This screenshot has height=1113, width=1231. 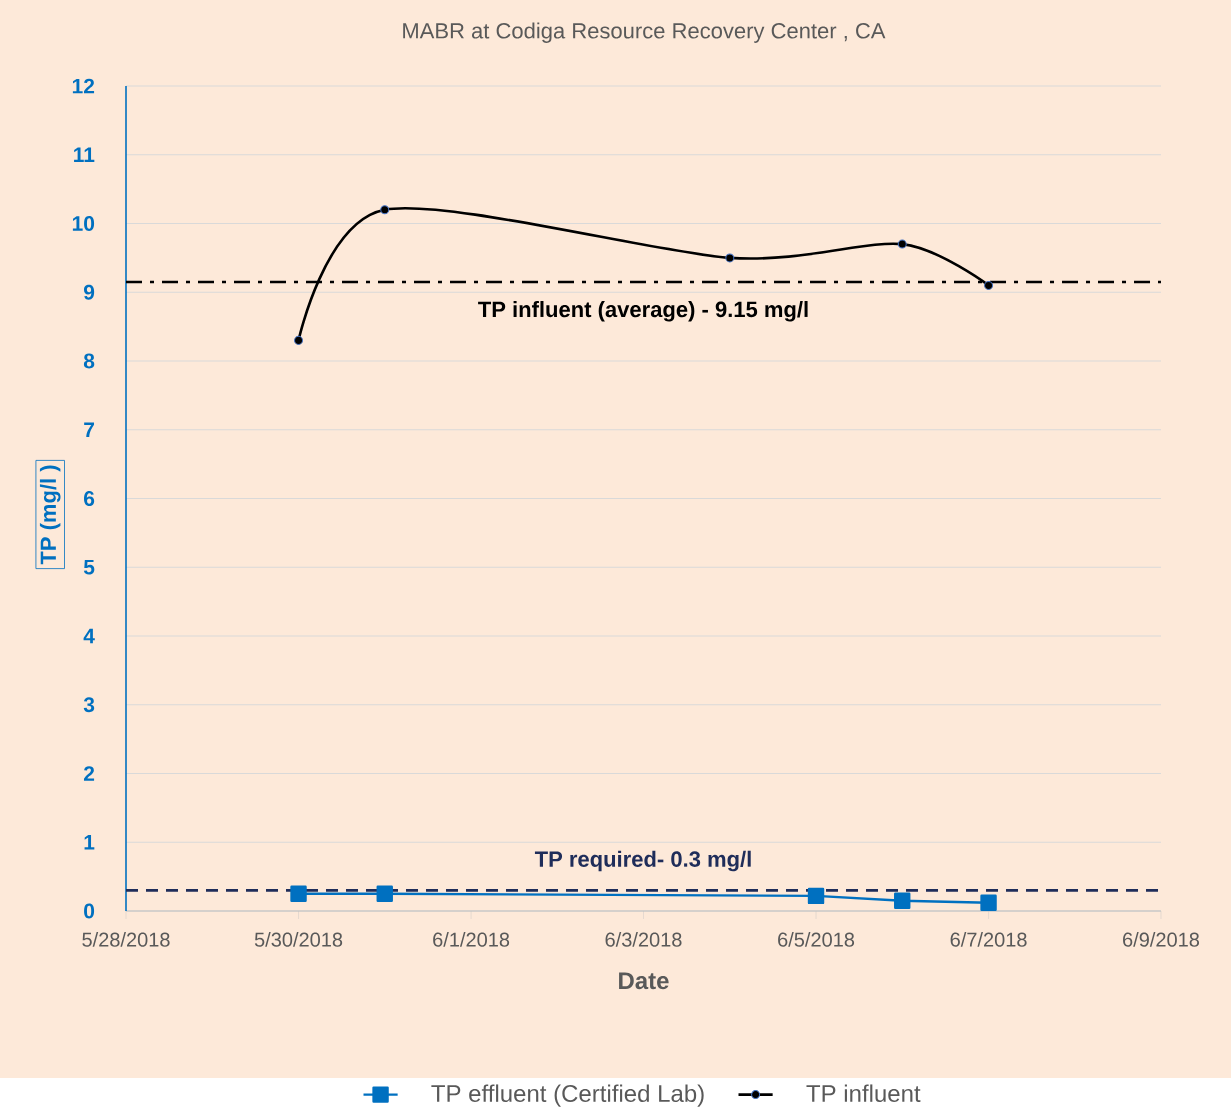 I want to click on x-tick-label: 6/3/2018, so click(x=643, y=939).